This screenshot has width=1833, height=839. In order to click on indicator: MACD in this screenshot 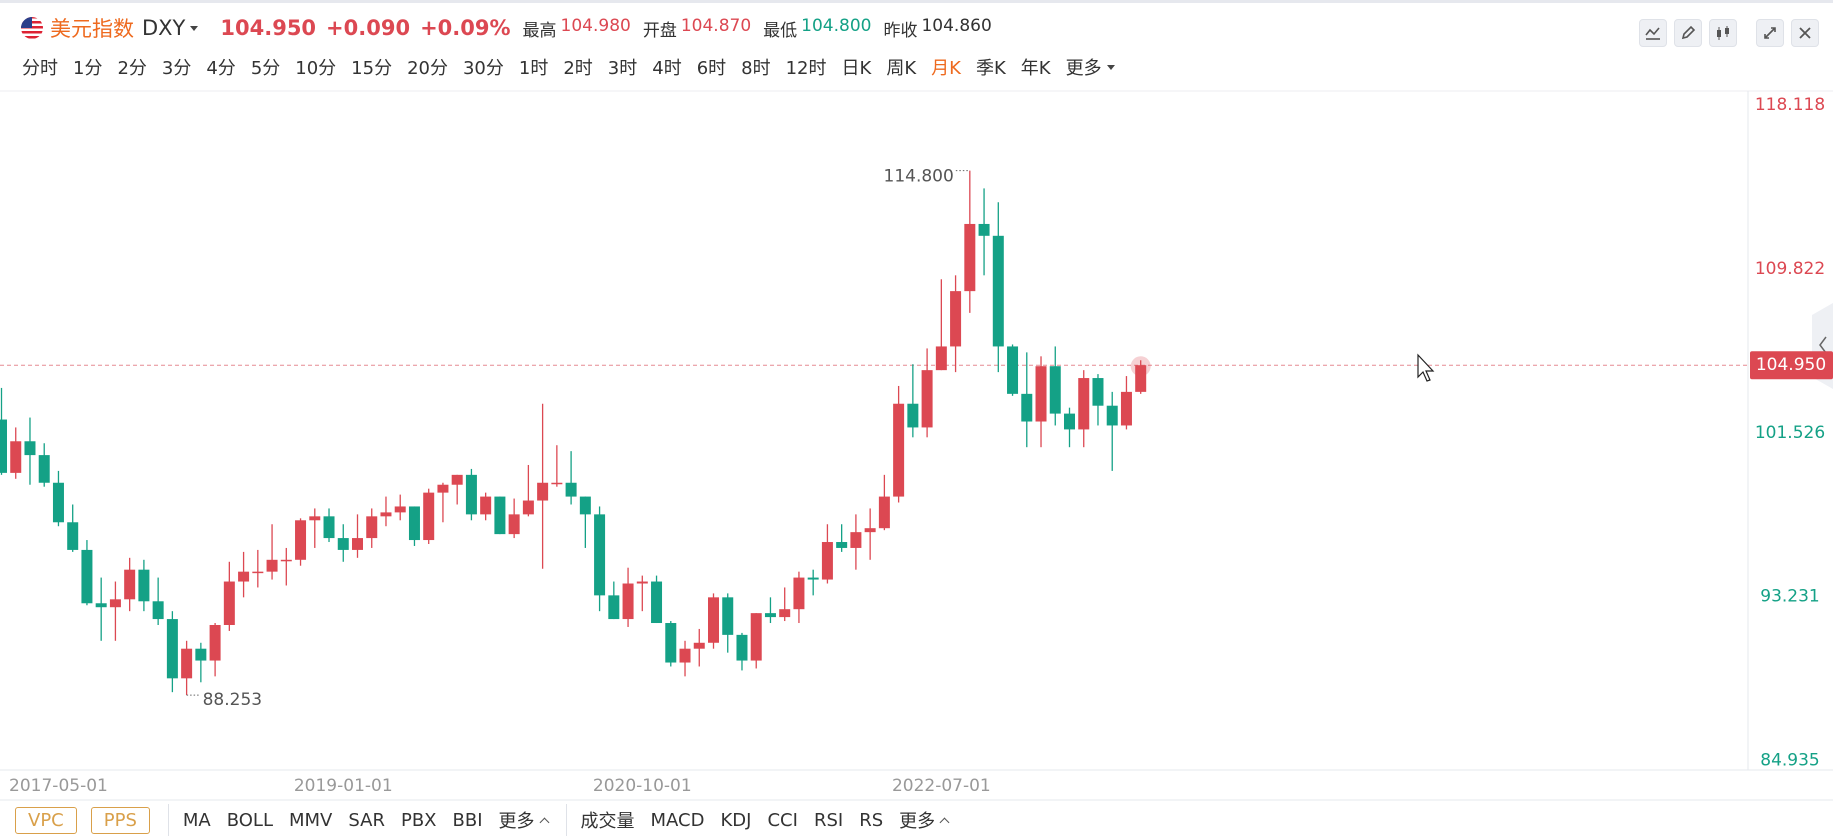, I will do `click(677, 820)`.